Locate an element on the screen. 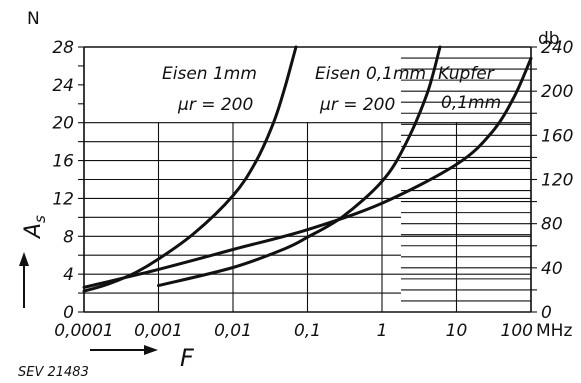 This screenshot has width=581, height=383. y2-tick-label: 160 is located at coordinates (557, 136).